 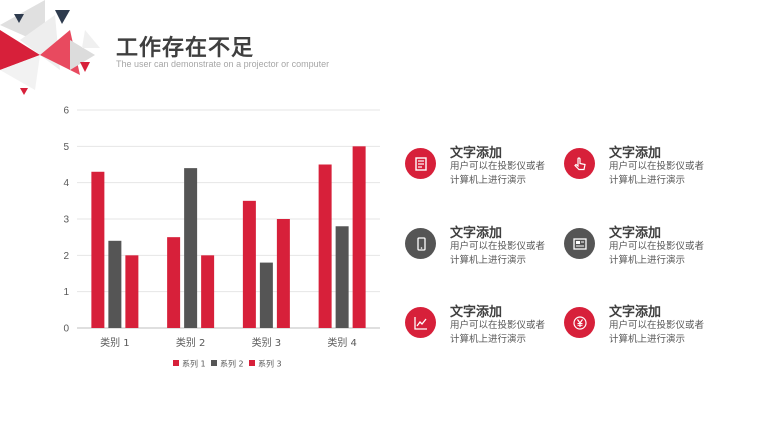 I want to click on phone-icon, so click(x=420, y=243).